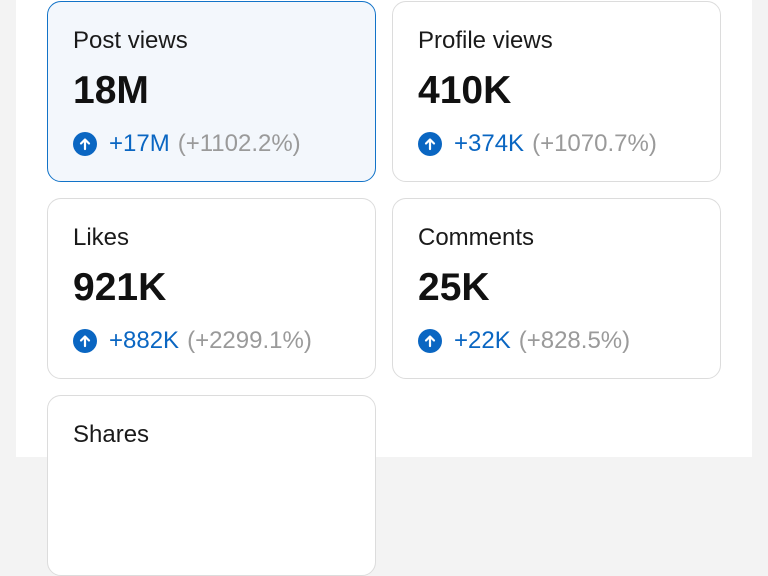 This screenshot has height=576, width=768. What do you see at coordinates (465, 90) in the screenshot?
I see `metric-value: 410K` at bounding box center [465, 90].